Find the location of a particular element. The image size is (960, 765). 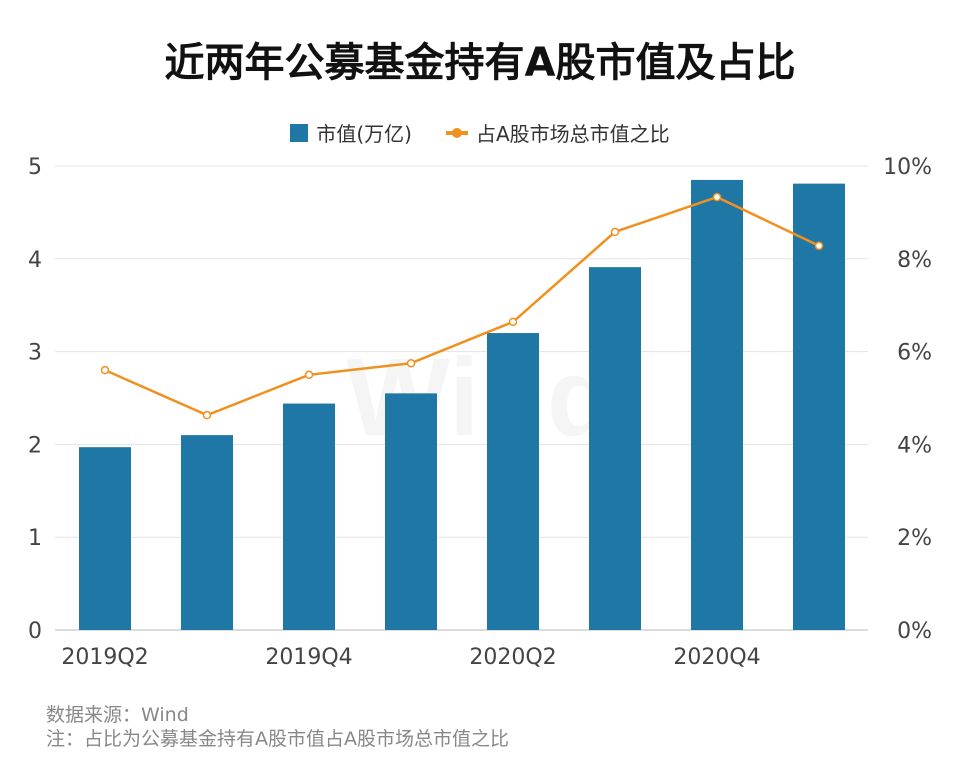

x-tick-label: 2020Q4 is located at coordinates (716, 657).